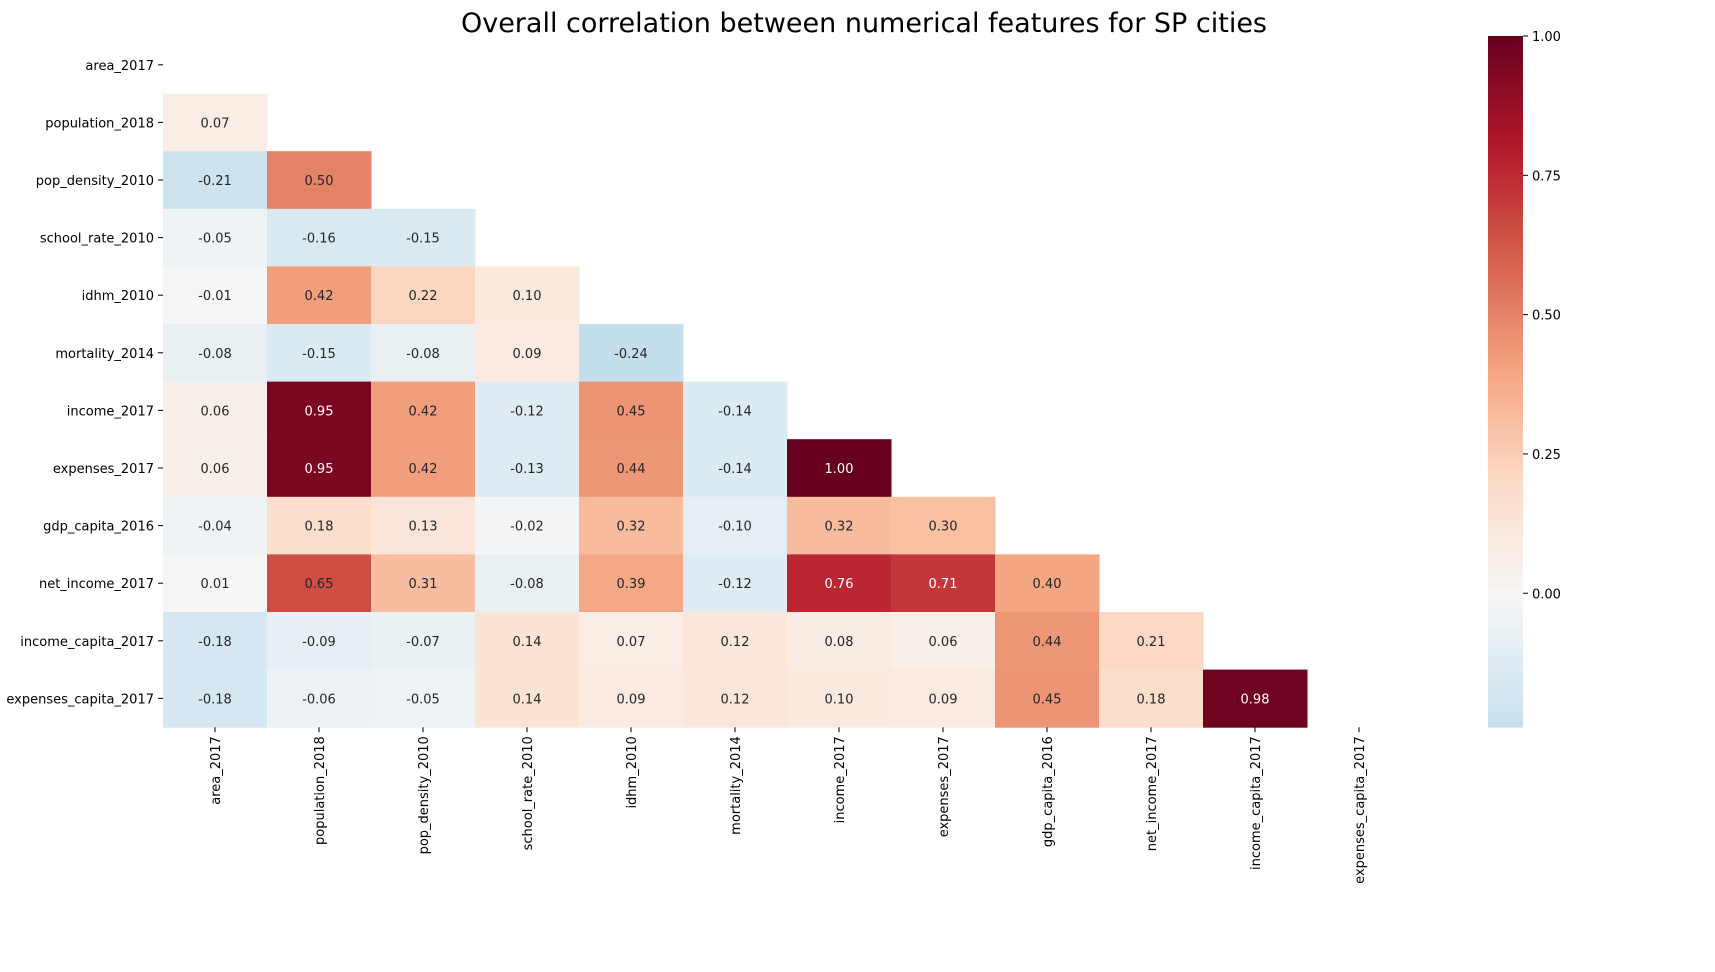 The image size is (1715, 972). Describe the element at coordinates (943, 584) in the screenshot. I see `cell-annotation: 0.71` at that location.